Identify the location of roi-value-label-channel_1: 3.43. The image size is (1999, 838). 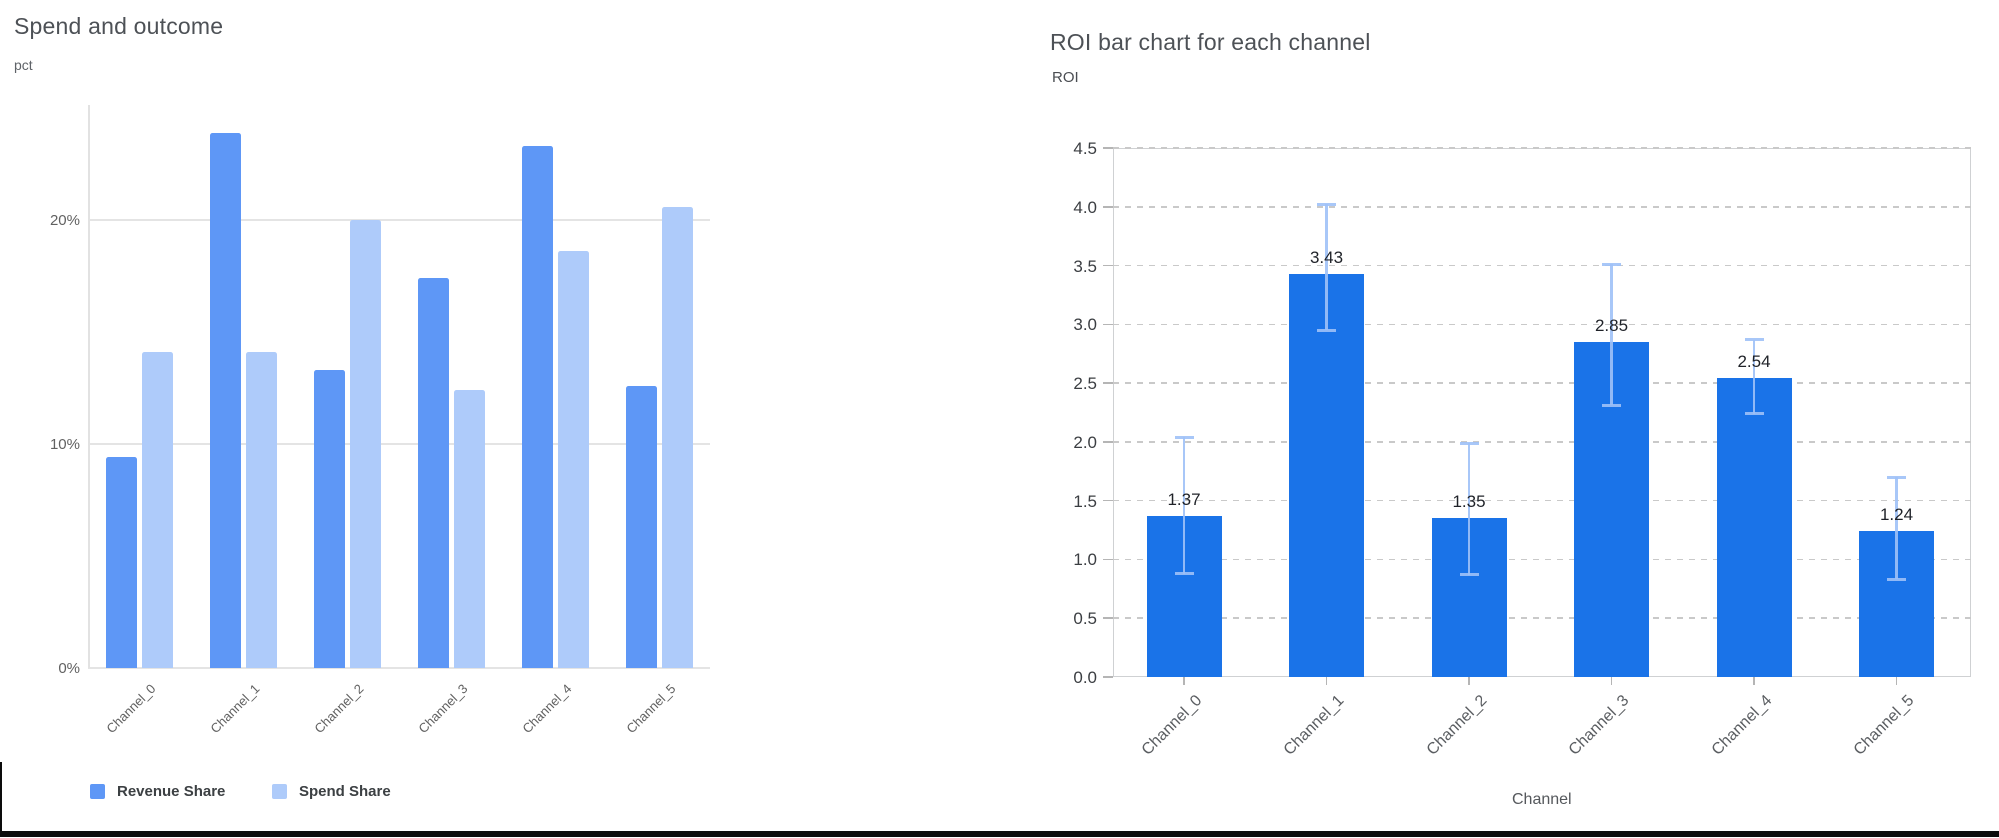
(1326, 257).